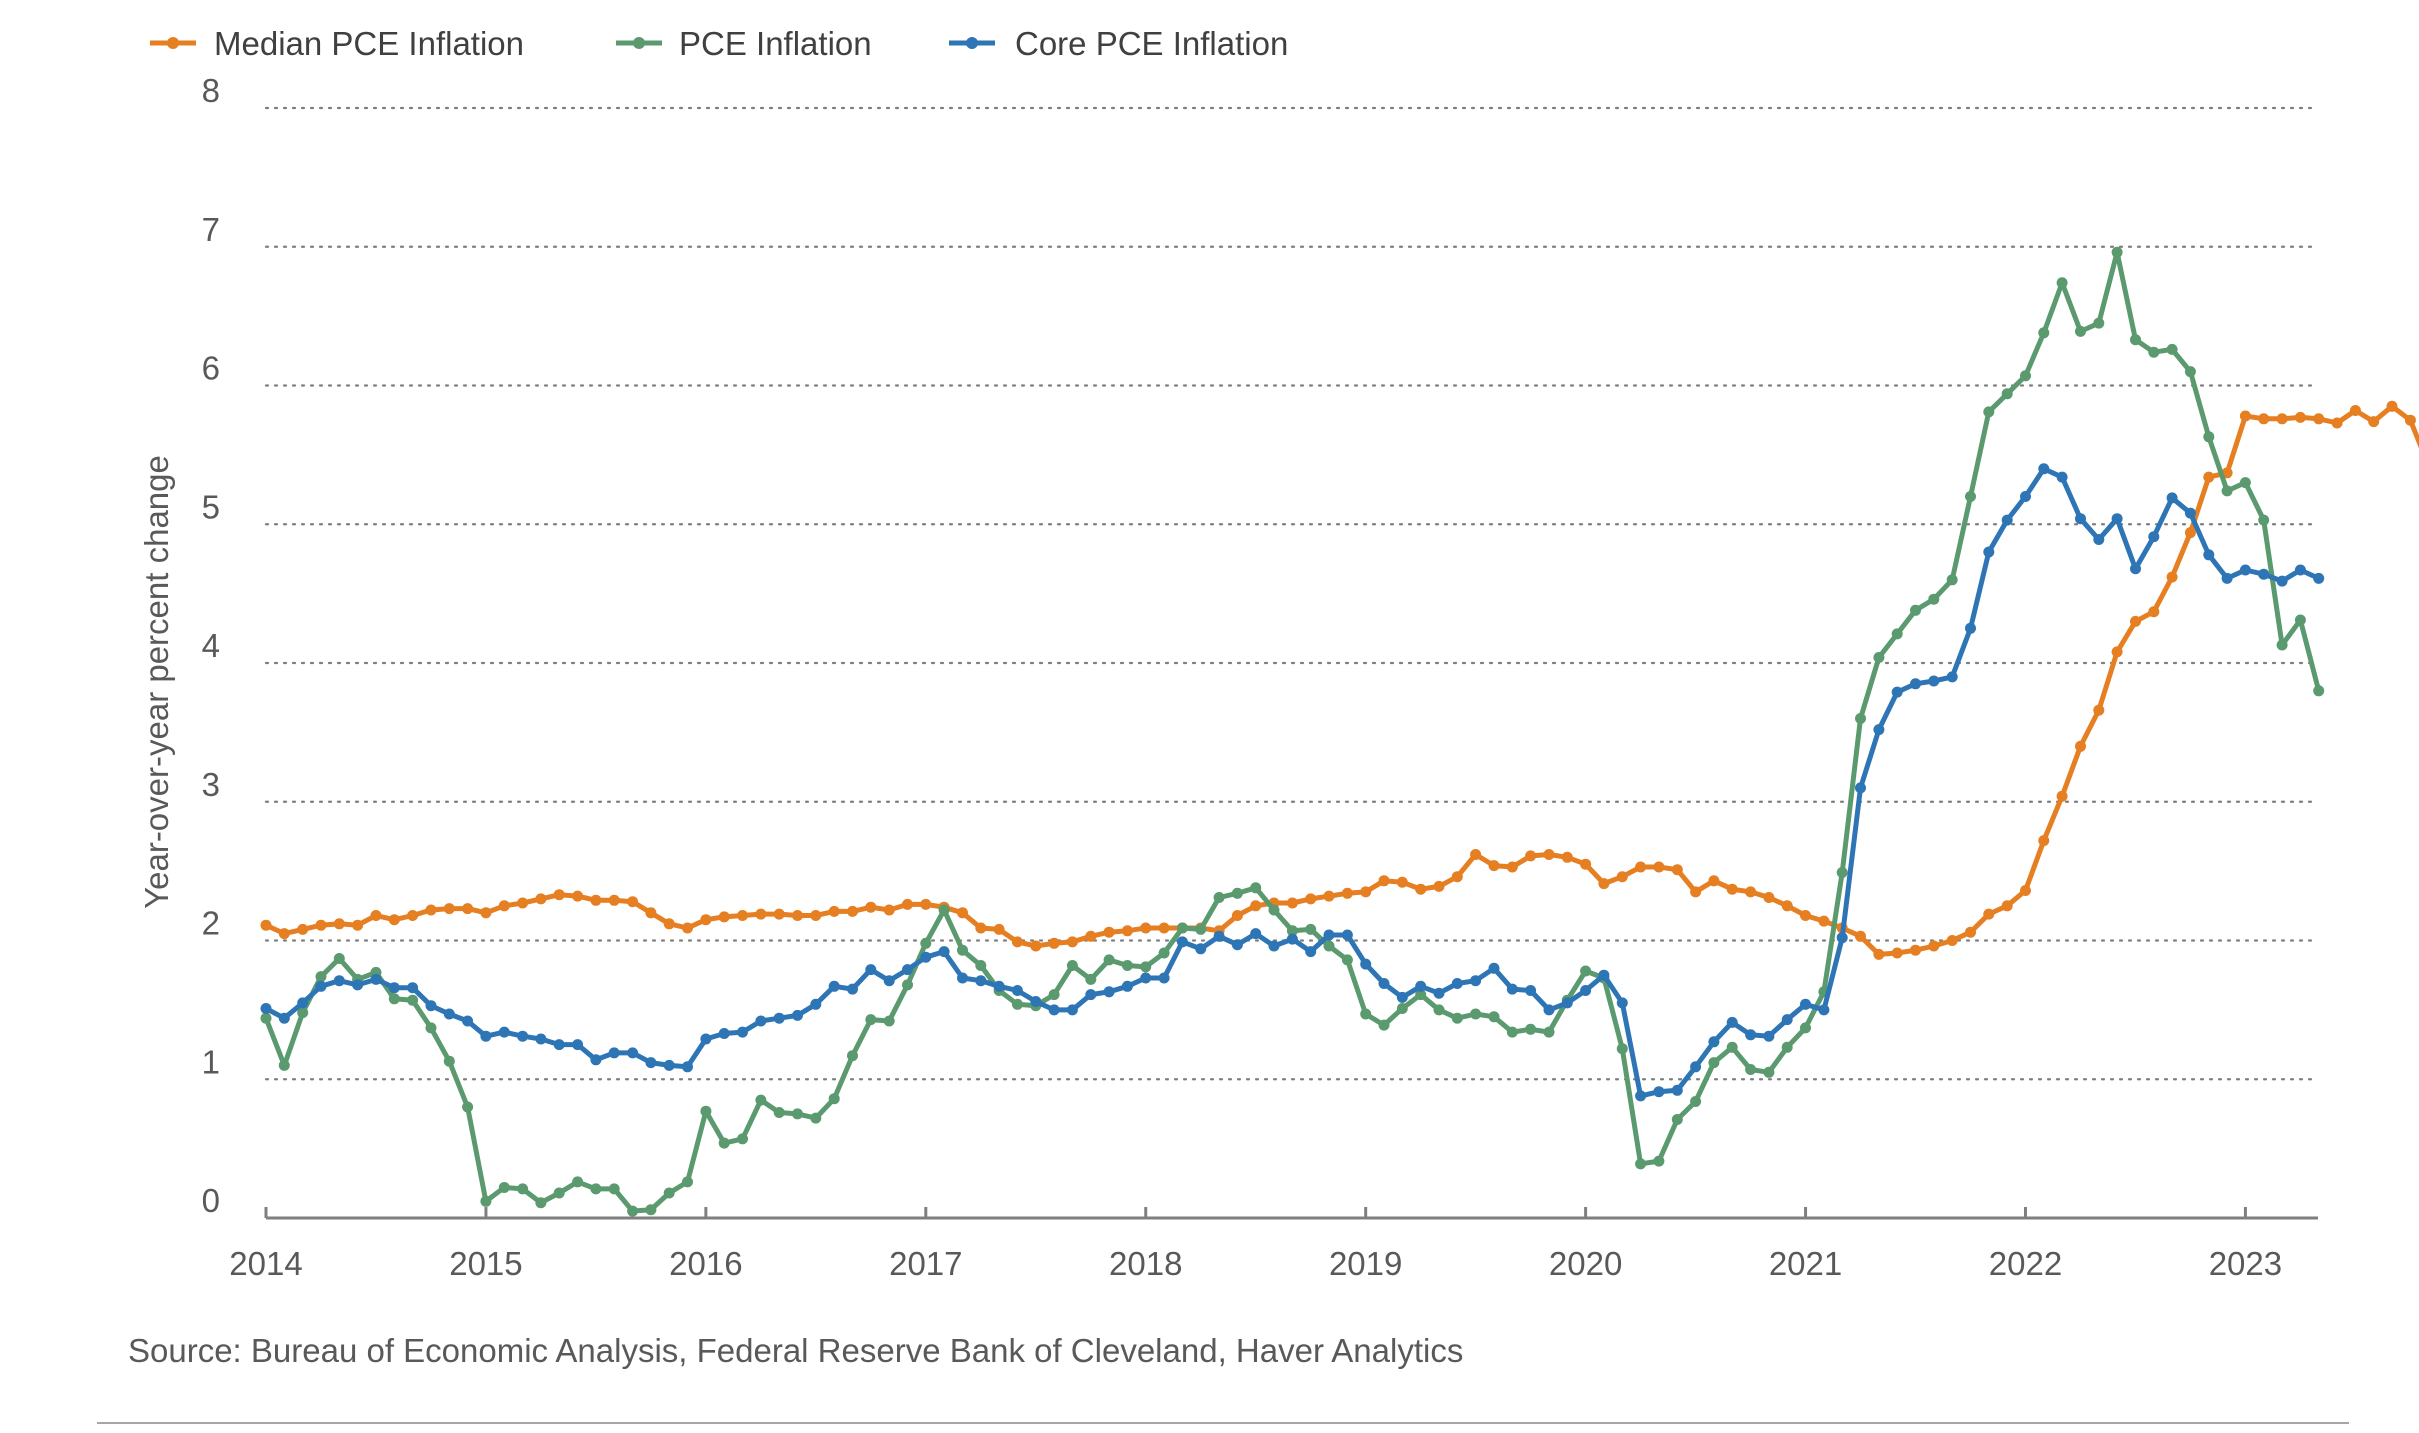  Describe the element at coordinates (744, 43) in the screenshot. I see `legend-item-pce: PCE Inflation` at that location.